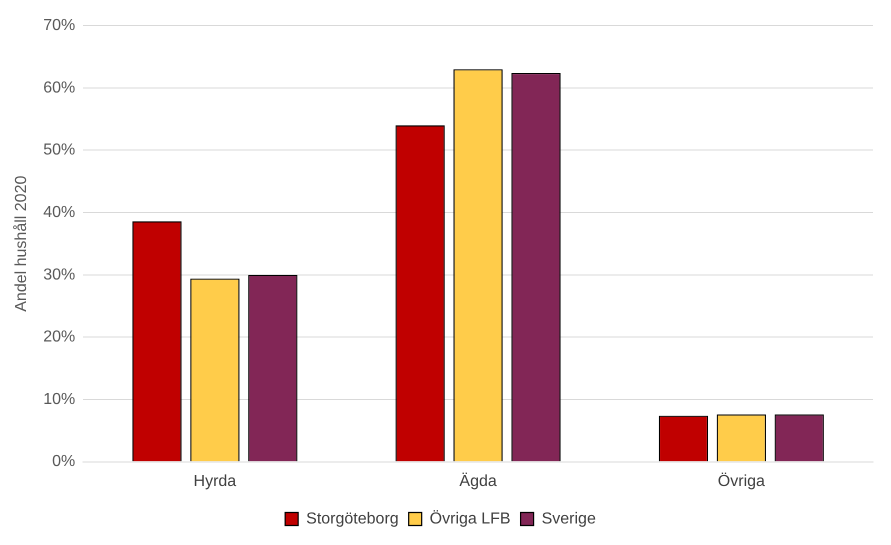 The image size is (891, 545). I want to click on legend-label: Övriga LFB, so click(470, 518).